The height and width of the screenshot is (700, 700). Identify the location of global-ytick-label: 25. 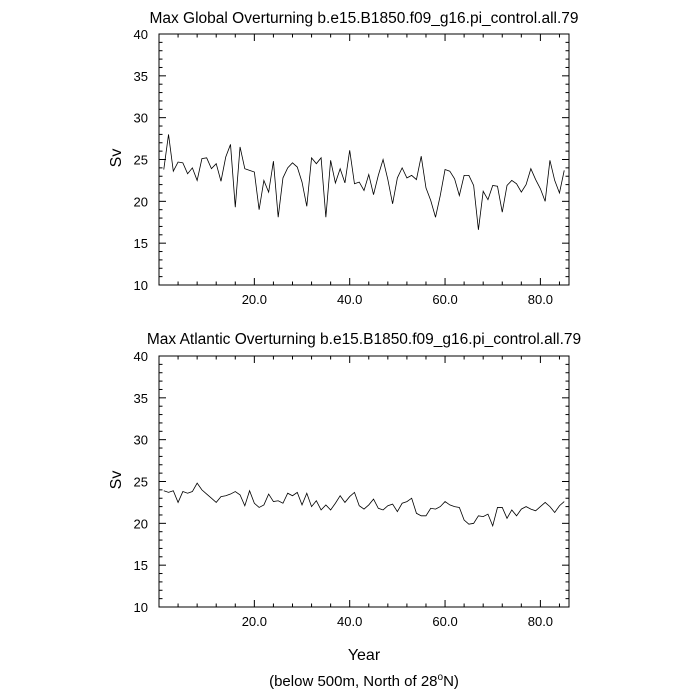
(141, 160).